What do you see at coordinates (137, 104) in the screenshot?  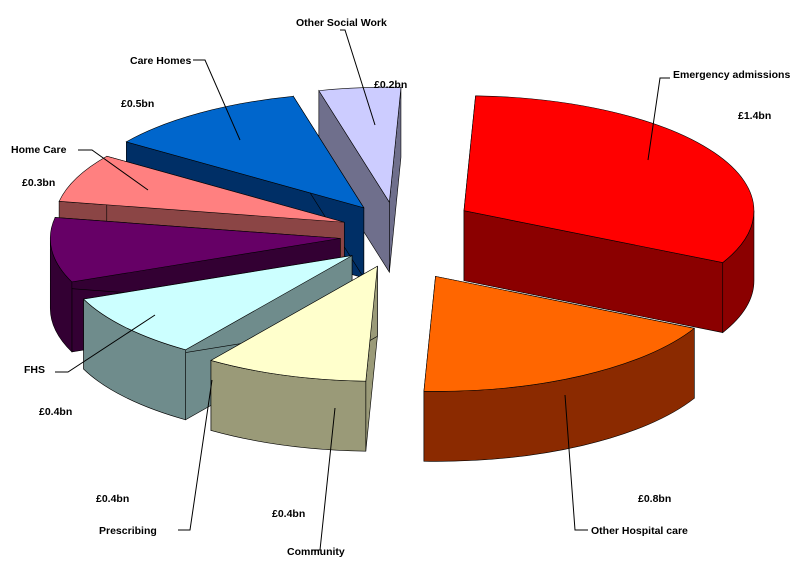 I see `value-care-homes: £0.5bn` at bounding box center [137, 104].